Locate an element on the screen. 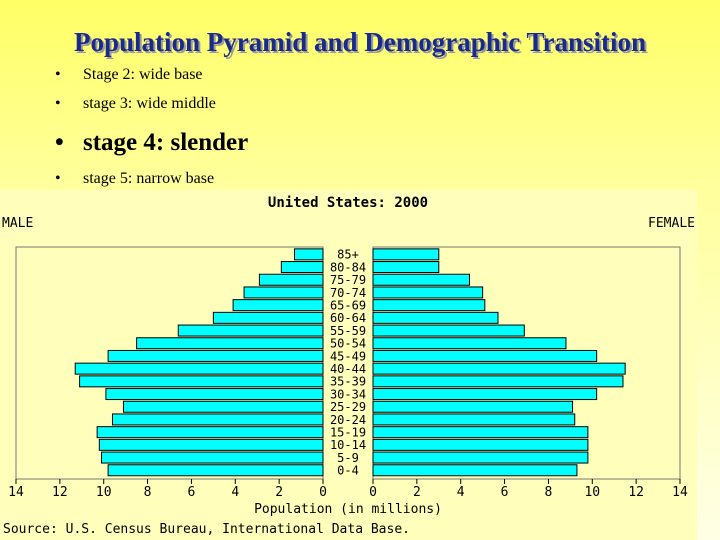 This screenshot has width=720, height=540. male-label: MALE is located at coordinates (17, 223).